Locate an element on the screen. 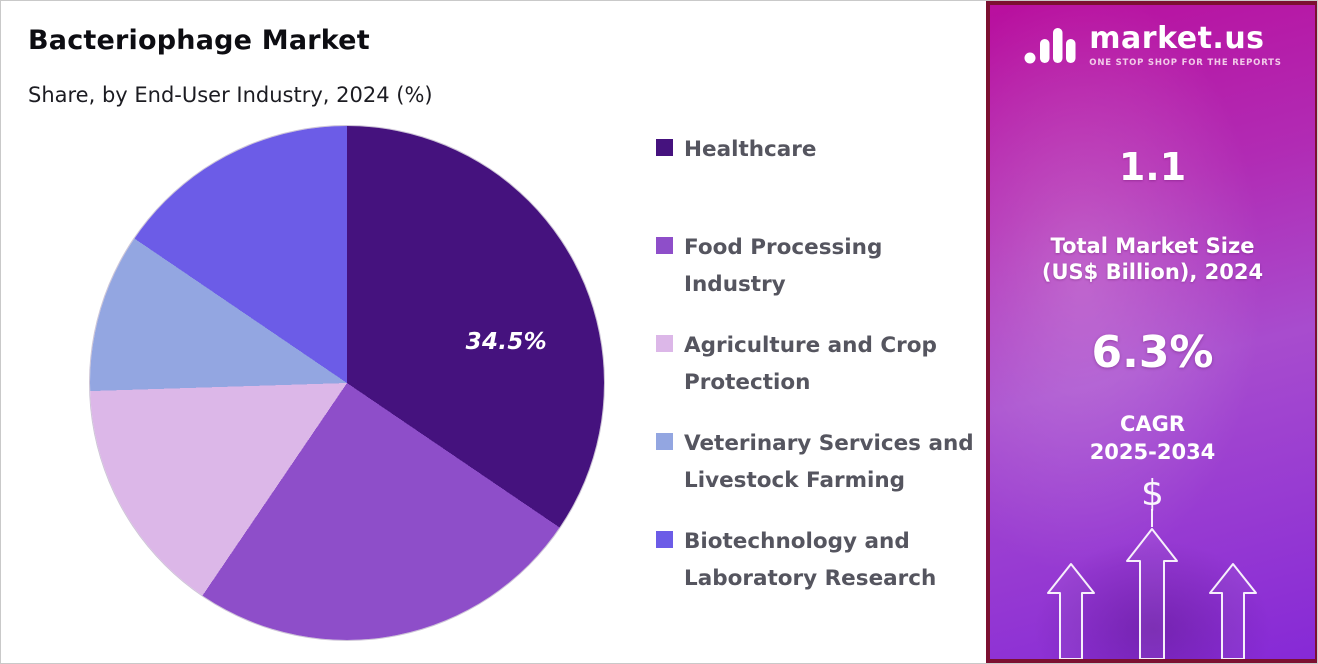 The image size is (1318, 664). brand-name: market.us is located at coordinates (1177, 38).